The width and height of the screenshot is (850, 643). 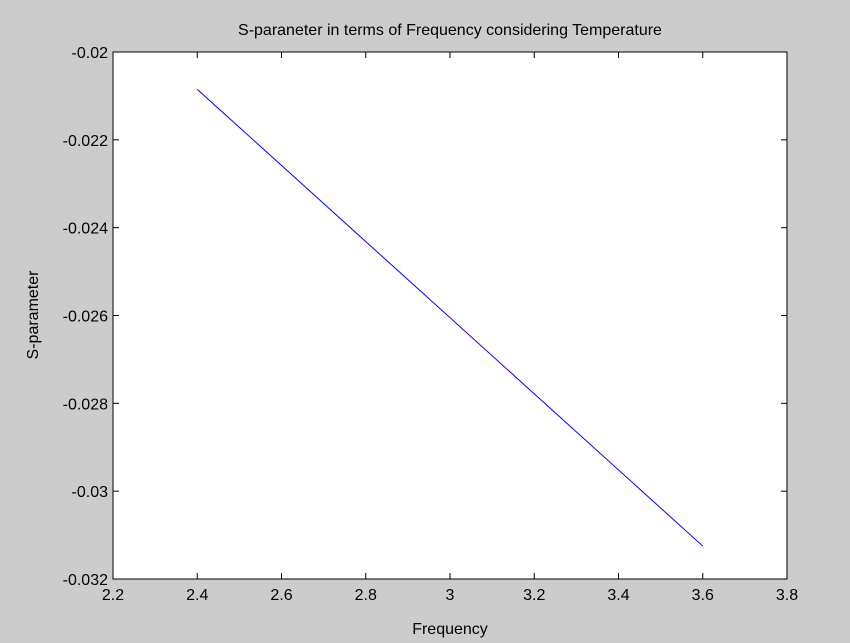 What do you see at coordinates (85, 404) in the screenshot?
I see `y-tick-label: -0.028` at bounding box center [85, 404].